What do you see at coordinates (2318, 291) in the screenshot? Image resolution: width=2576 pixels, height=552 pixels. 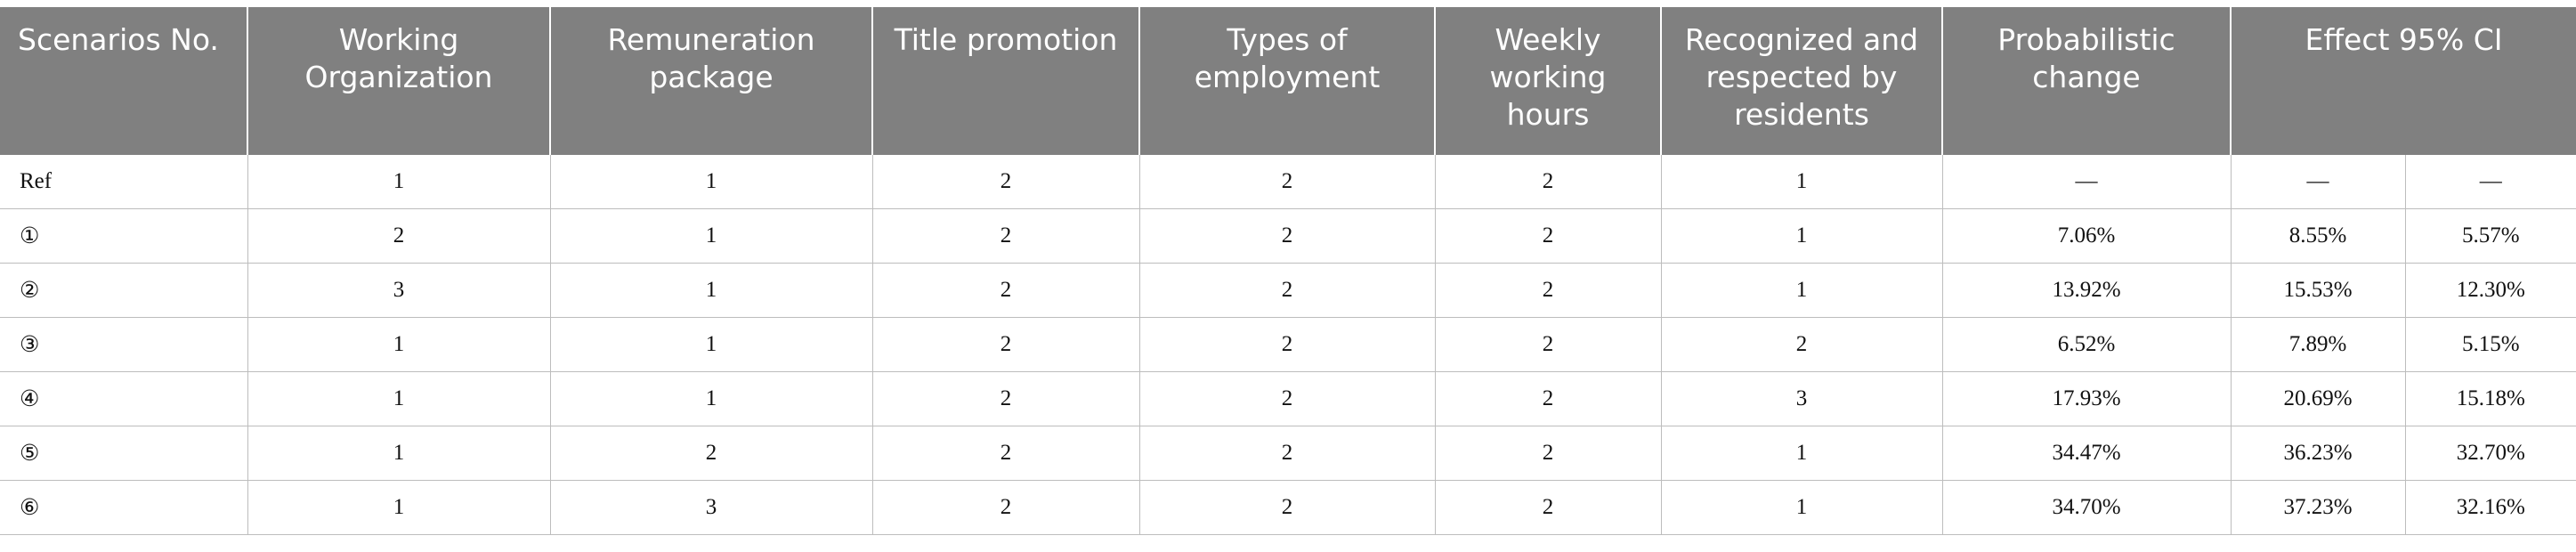 I see `cell-ci-upper: 15.53%` at bounding box center [2318, 291].